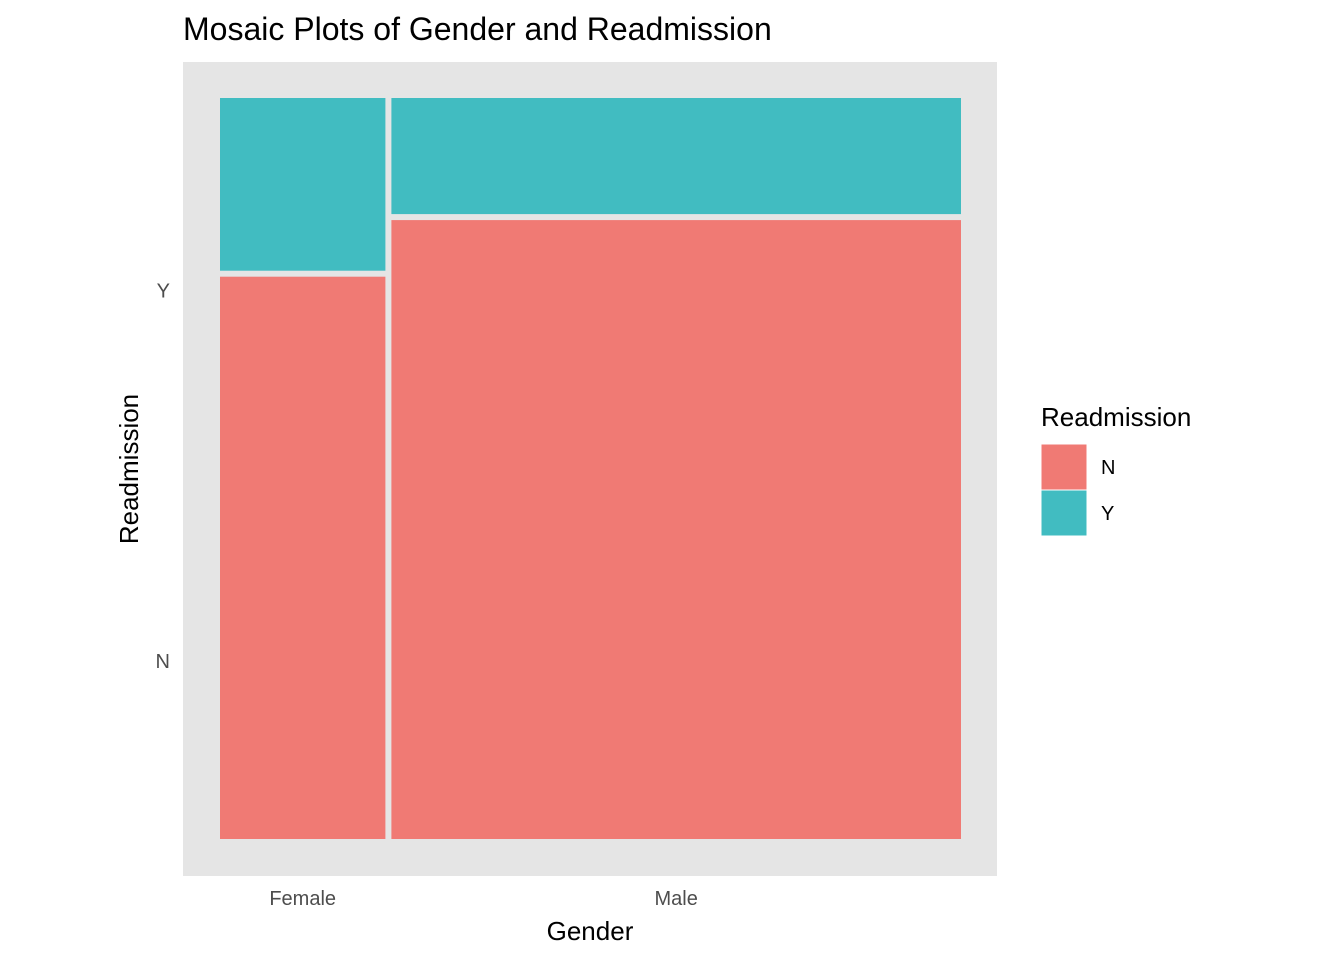 The image size is (1344, 960). I want to click on y-tick-labels: NY, so click(163, 477).